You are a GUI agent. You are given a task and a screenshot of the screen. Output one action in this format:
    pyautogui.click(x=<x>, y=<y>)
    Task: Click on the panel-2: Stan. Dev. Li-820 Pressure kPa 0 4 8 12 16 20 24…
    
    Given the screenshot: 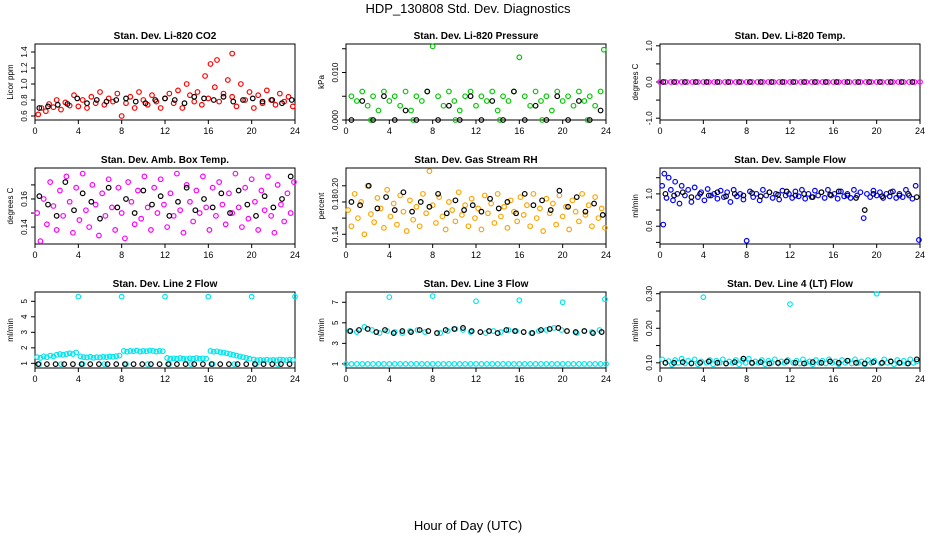 What is the action you would take?
    pyautogui.click(x=464, y=83)
    